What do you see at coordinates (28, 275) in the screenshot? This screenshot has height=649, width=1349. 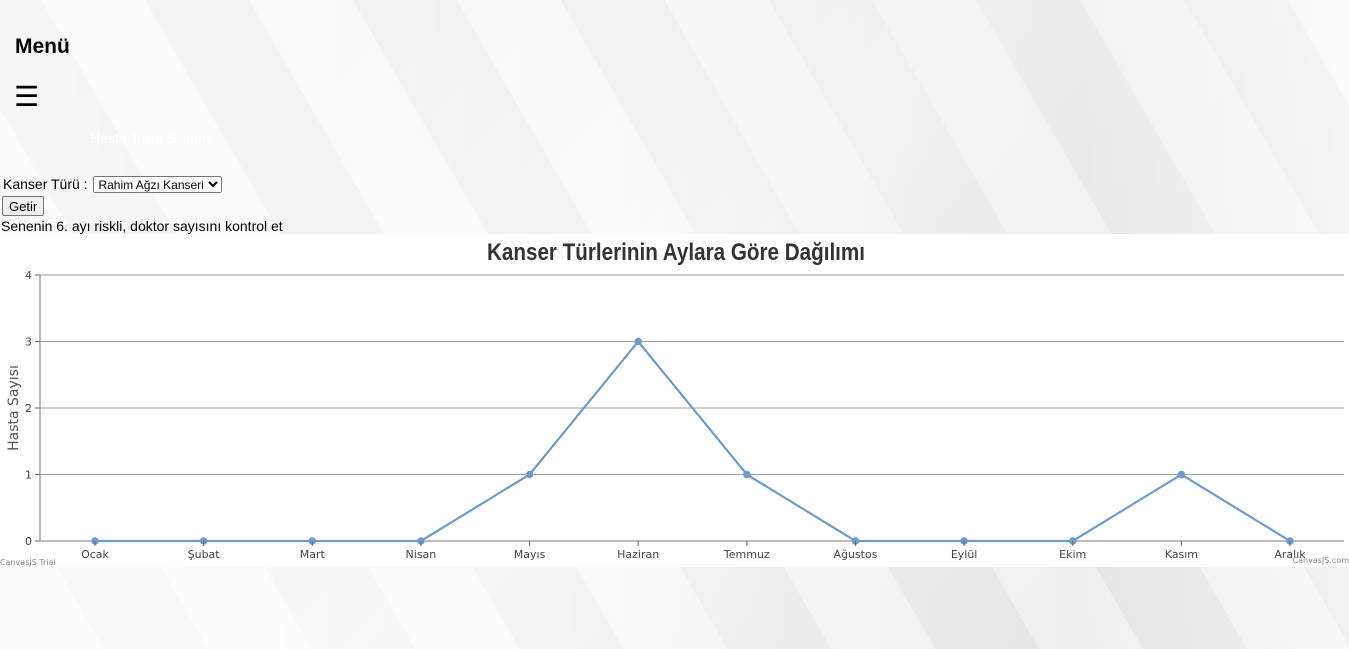 I see `y-tick-label: 4` at bounding box center [28, 275].